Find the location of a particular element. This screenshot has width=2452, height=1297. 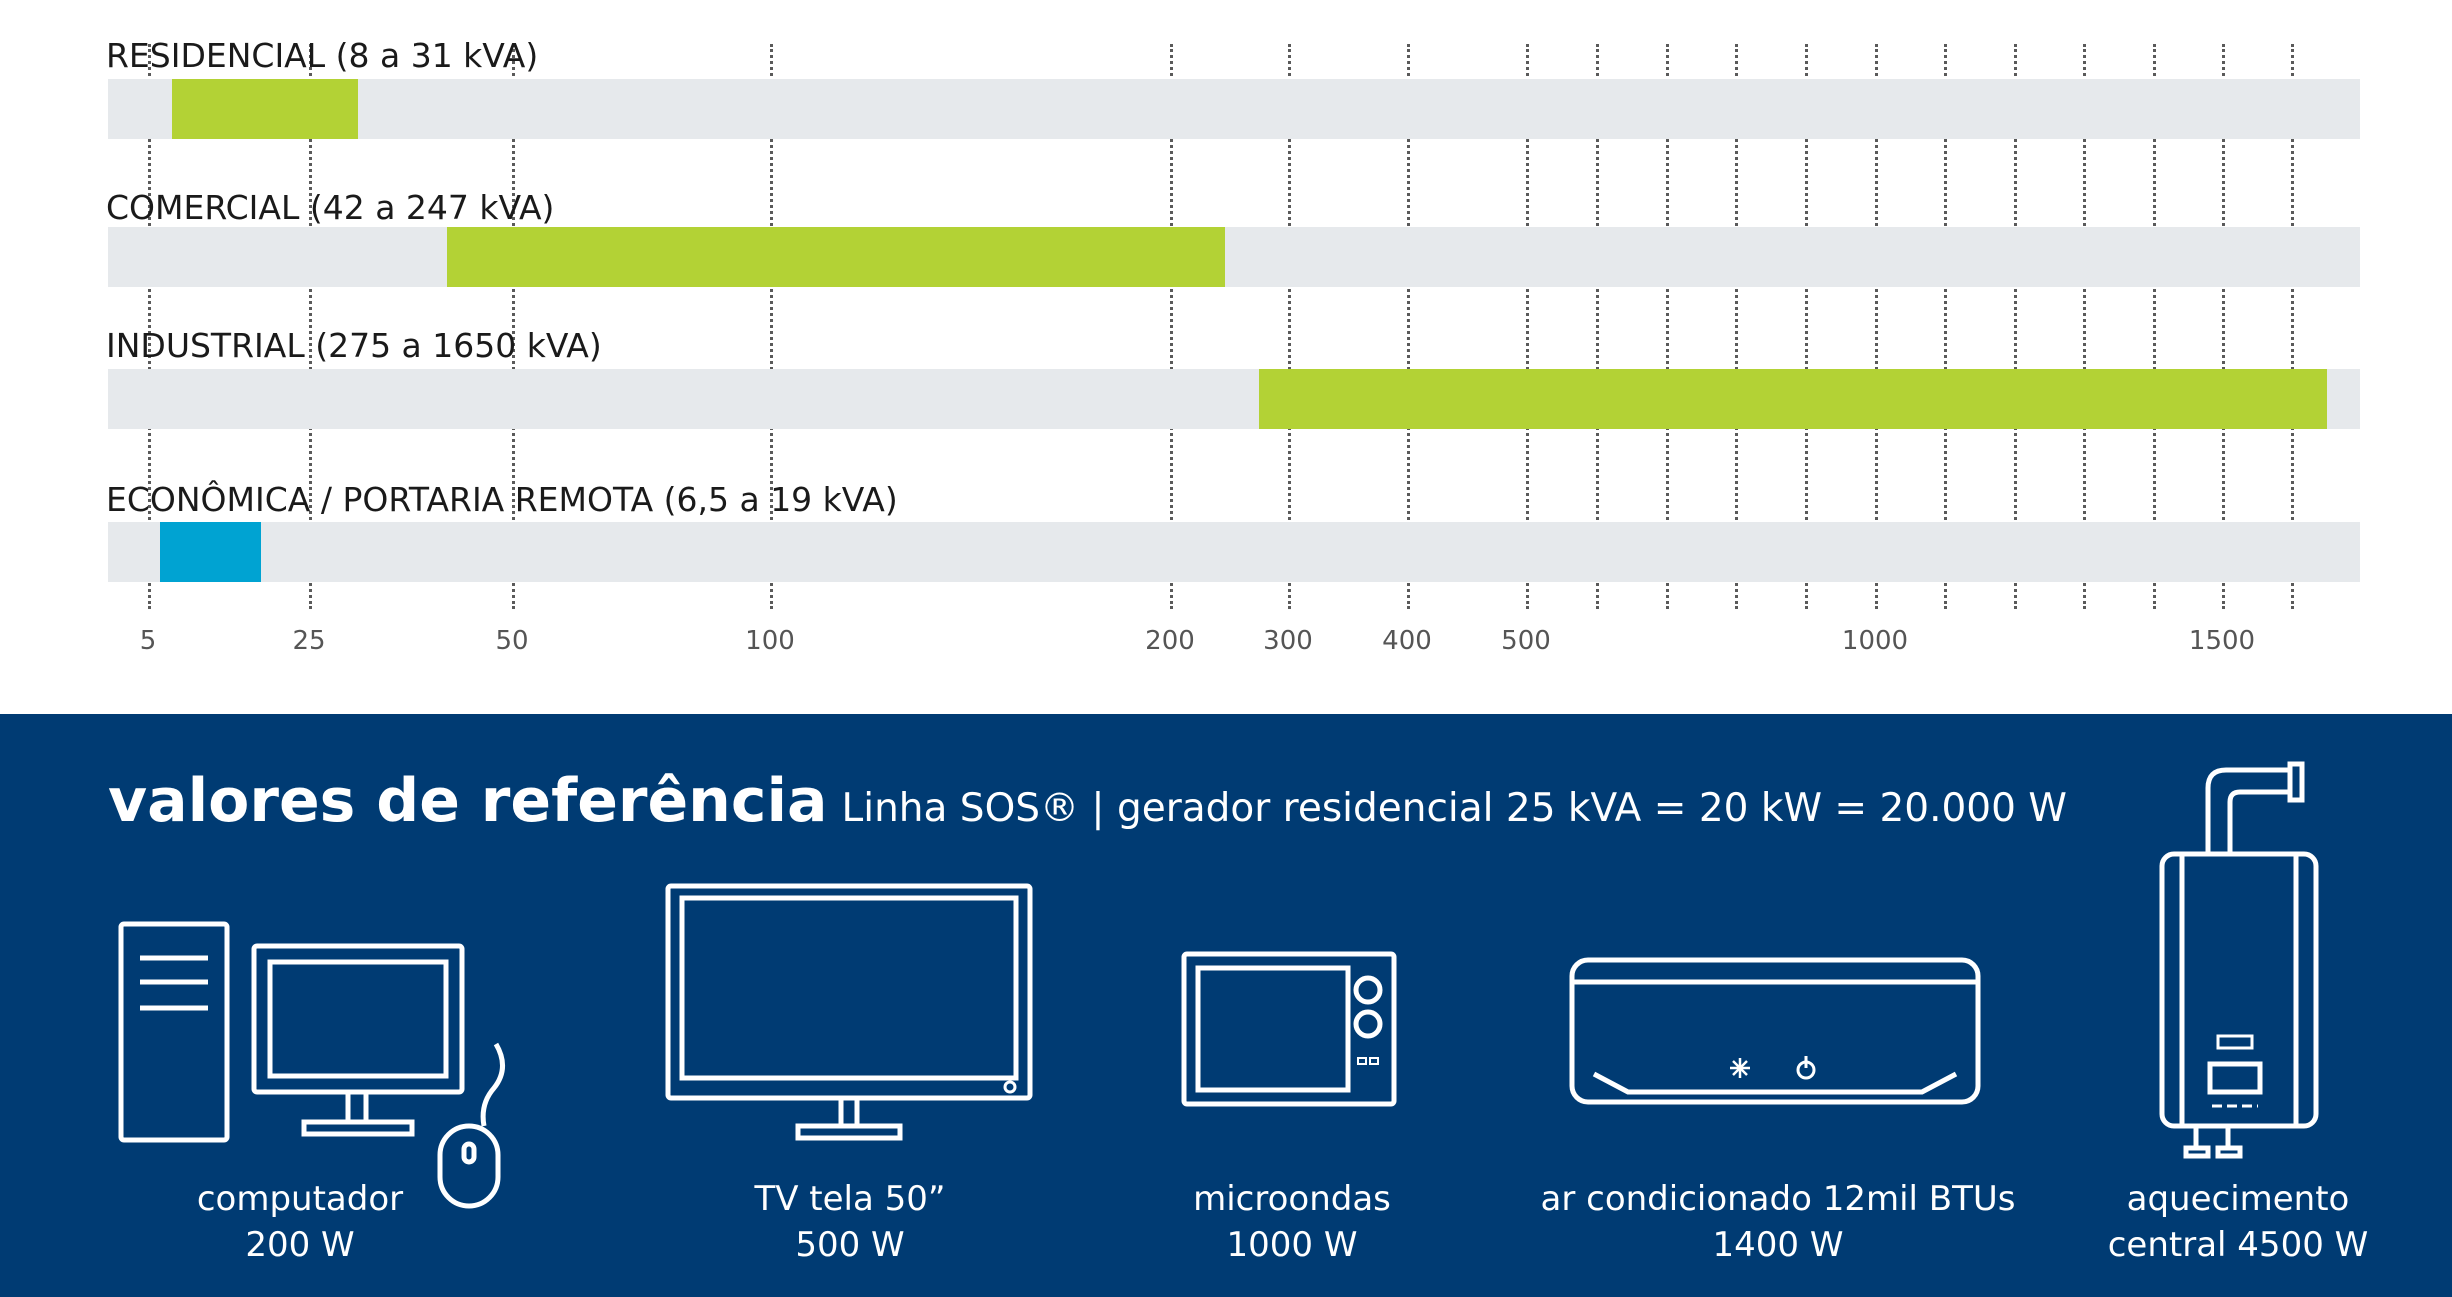

x-tick-label: 5 is located at coordinates (148, 641).